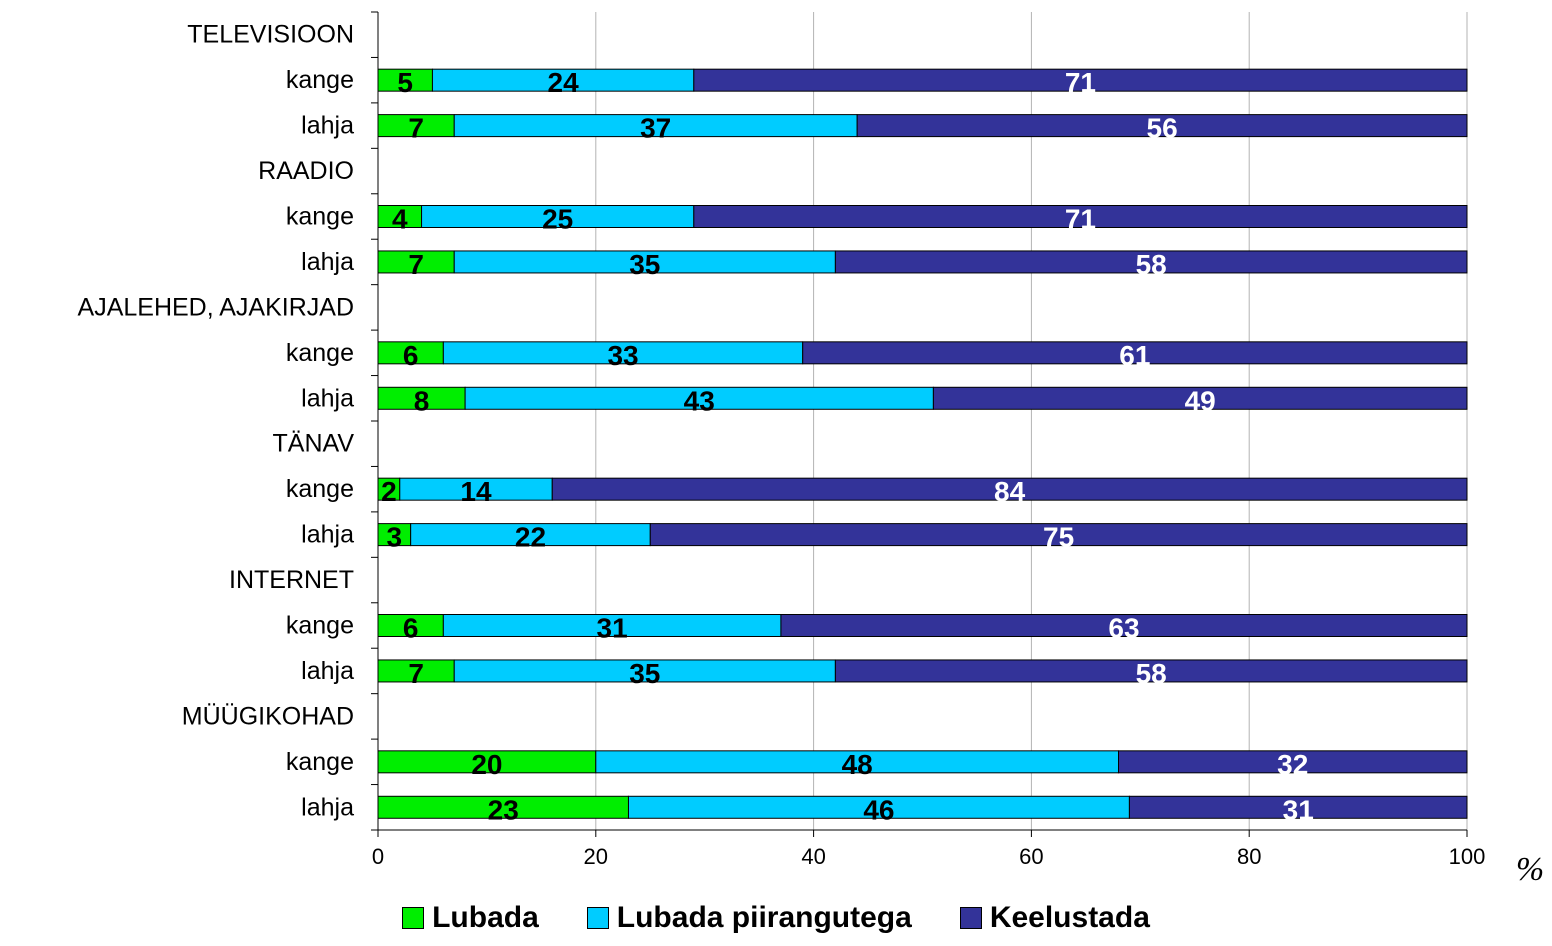 This screenshot has height=946, width=1552. What do you see at coordinates (878, 809) in the screenshot?
I see `data-label: 46` at bounding box center [878, 809].